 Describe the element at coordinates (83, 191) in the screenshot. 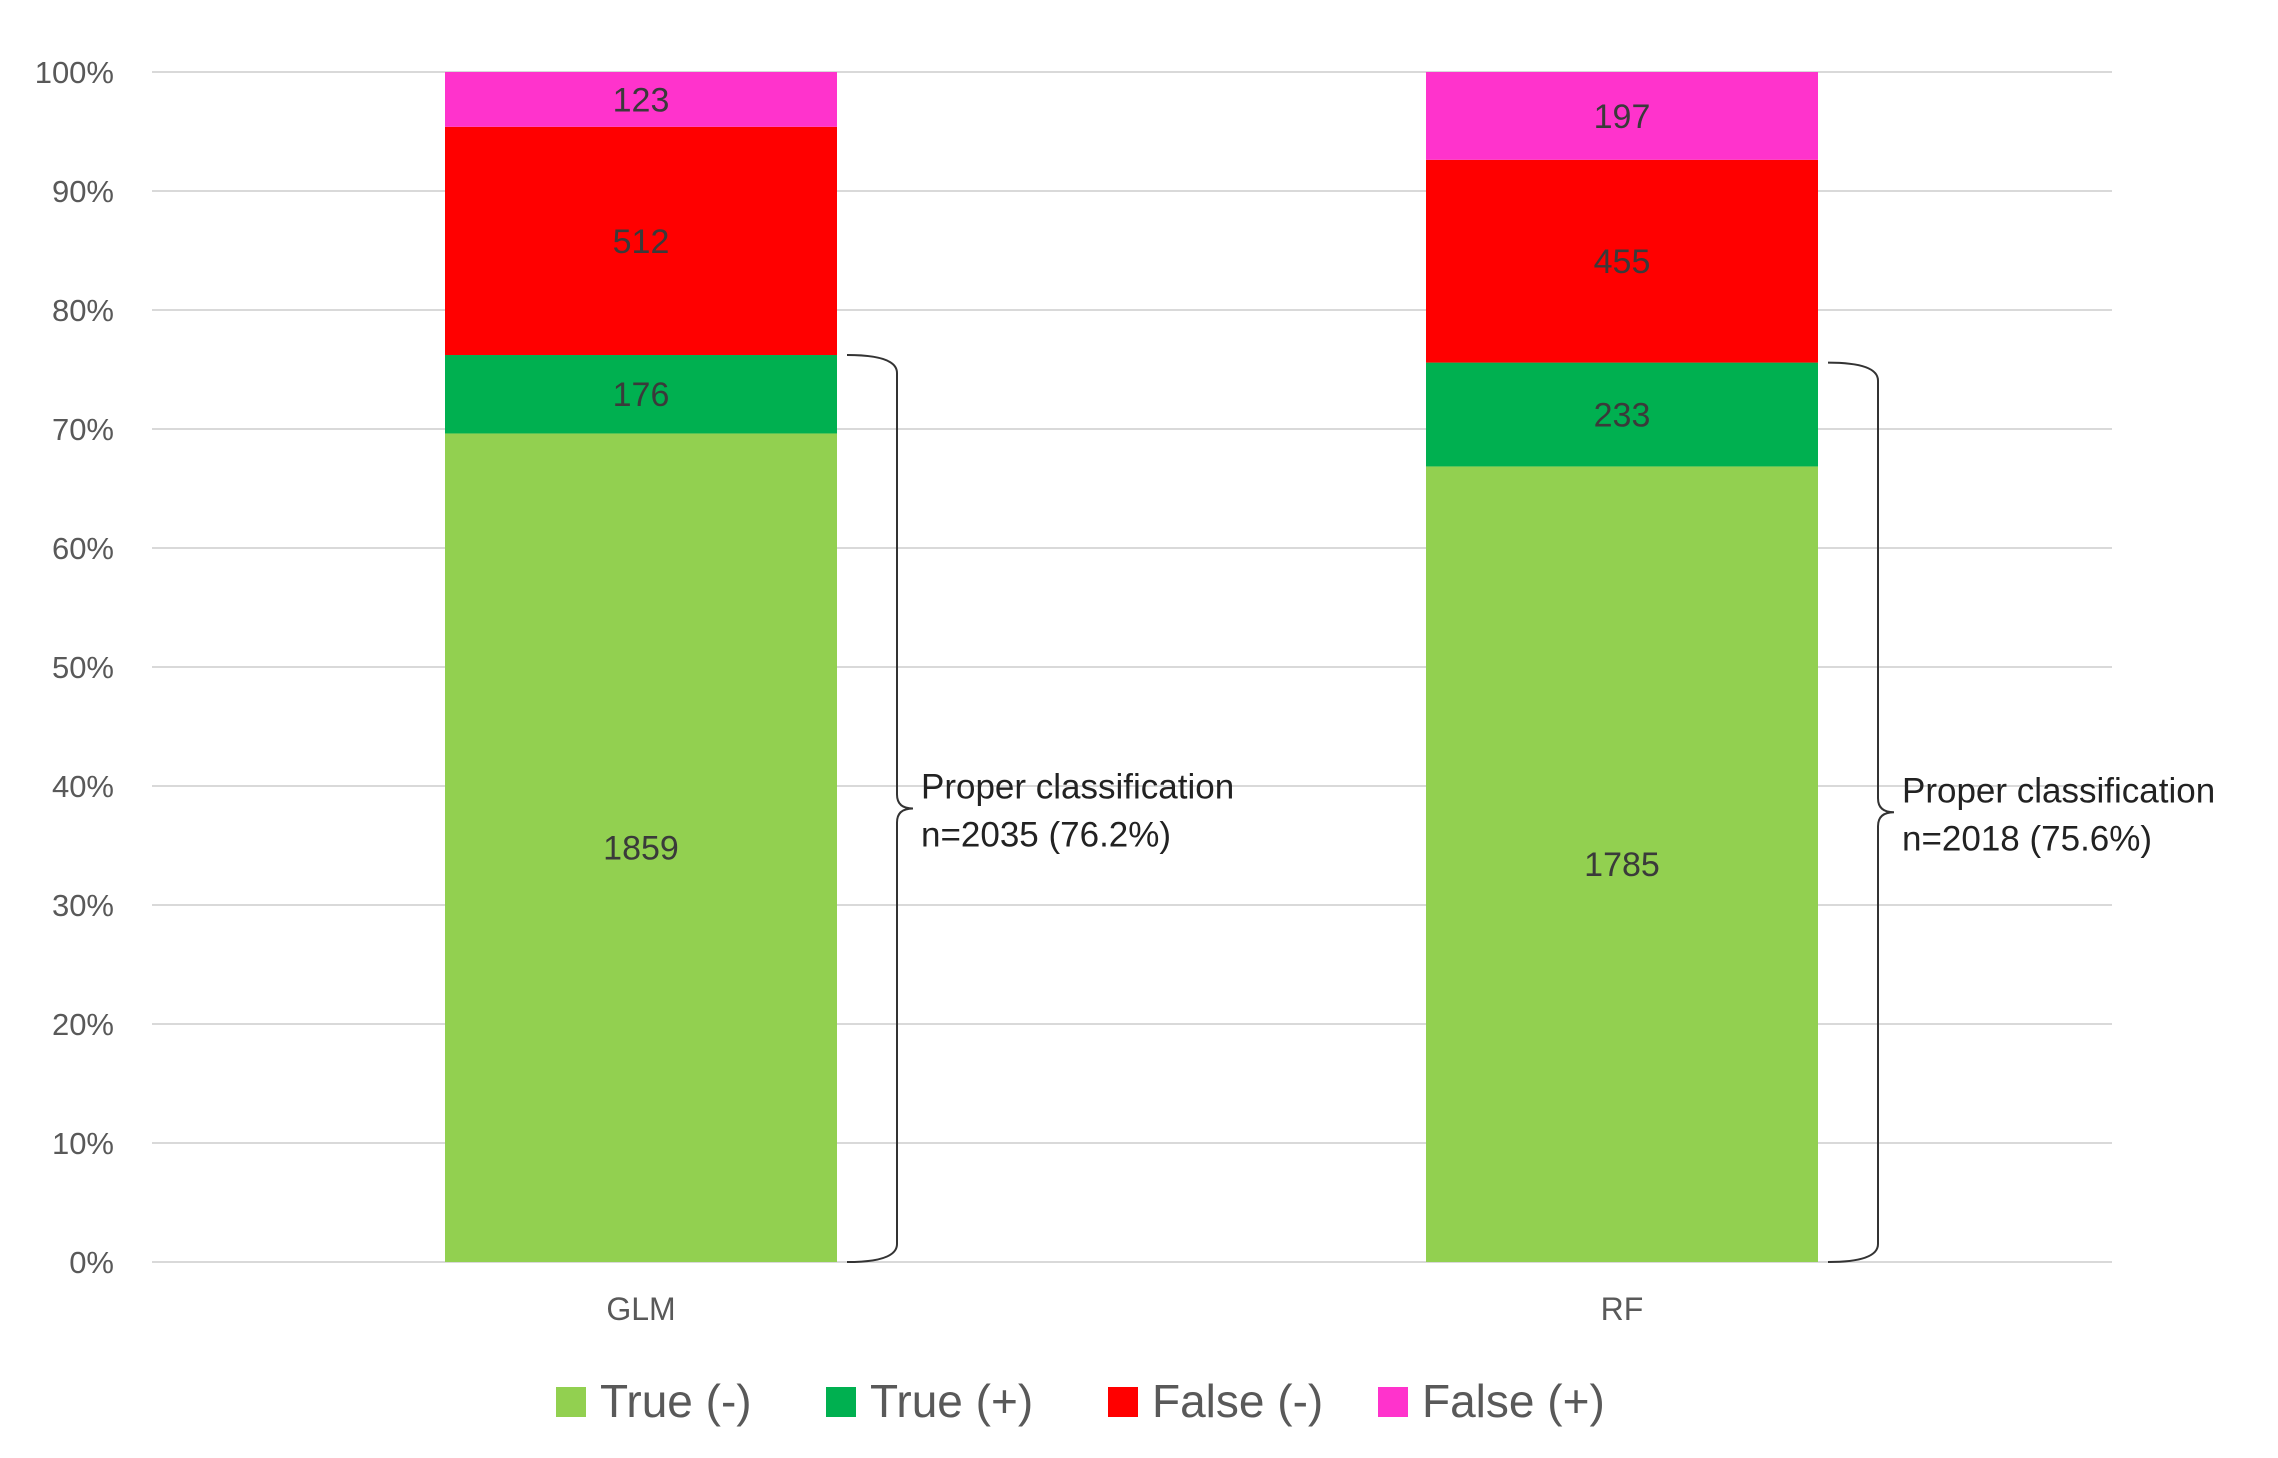

I see `y-tick-label: 90%` at that location.